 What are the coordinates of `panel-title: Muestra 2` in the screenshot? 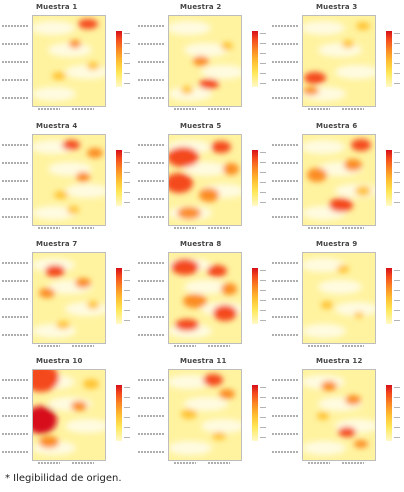 It's located at (201, 7).